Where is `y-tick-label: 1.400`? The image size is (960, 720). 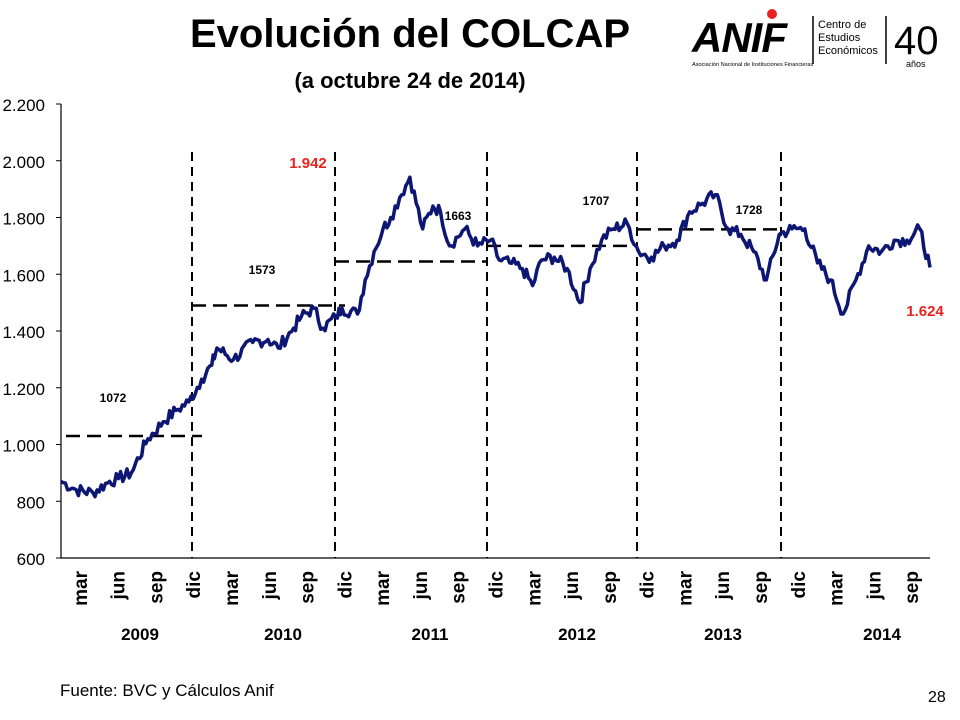
y-tick-label: 1.400 is located at coordinates (23, 332).